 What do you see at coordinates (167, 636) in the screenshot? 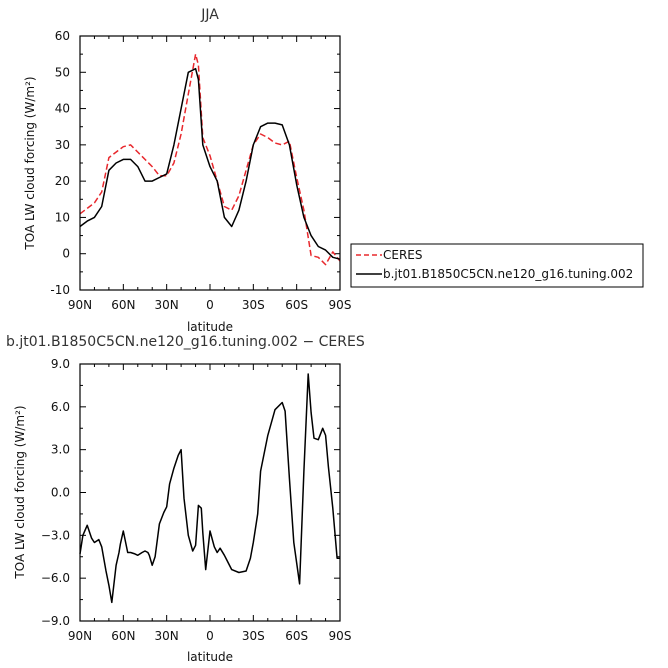
I see `chart2-xtick-label: 30N` at bounding box center [167, 636].